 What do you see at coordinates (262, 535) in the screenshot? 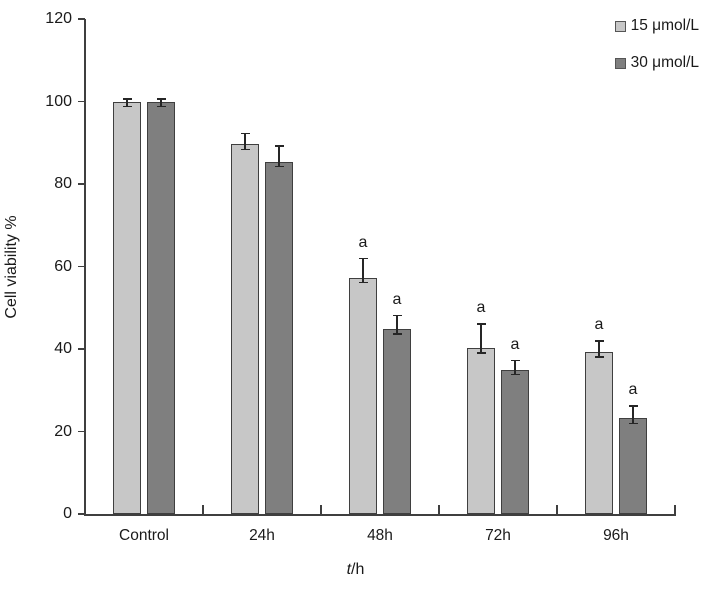
I see `x-category-label-24h: 24h` at bounding box center [262, 535].